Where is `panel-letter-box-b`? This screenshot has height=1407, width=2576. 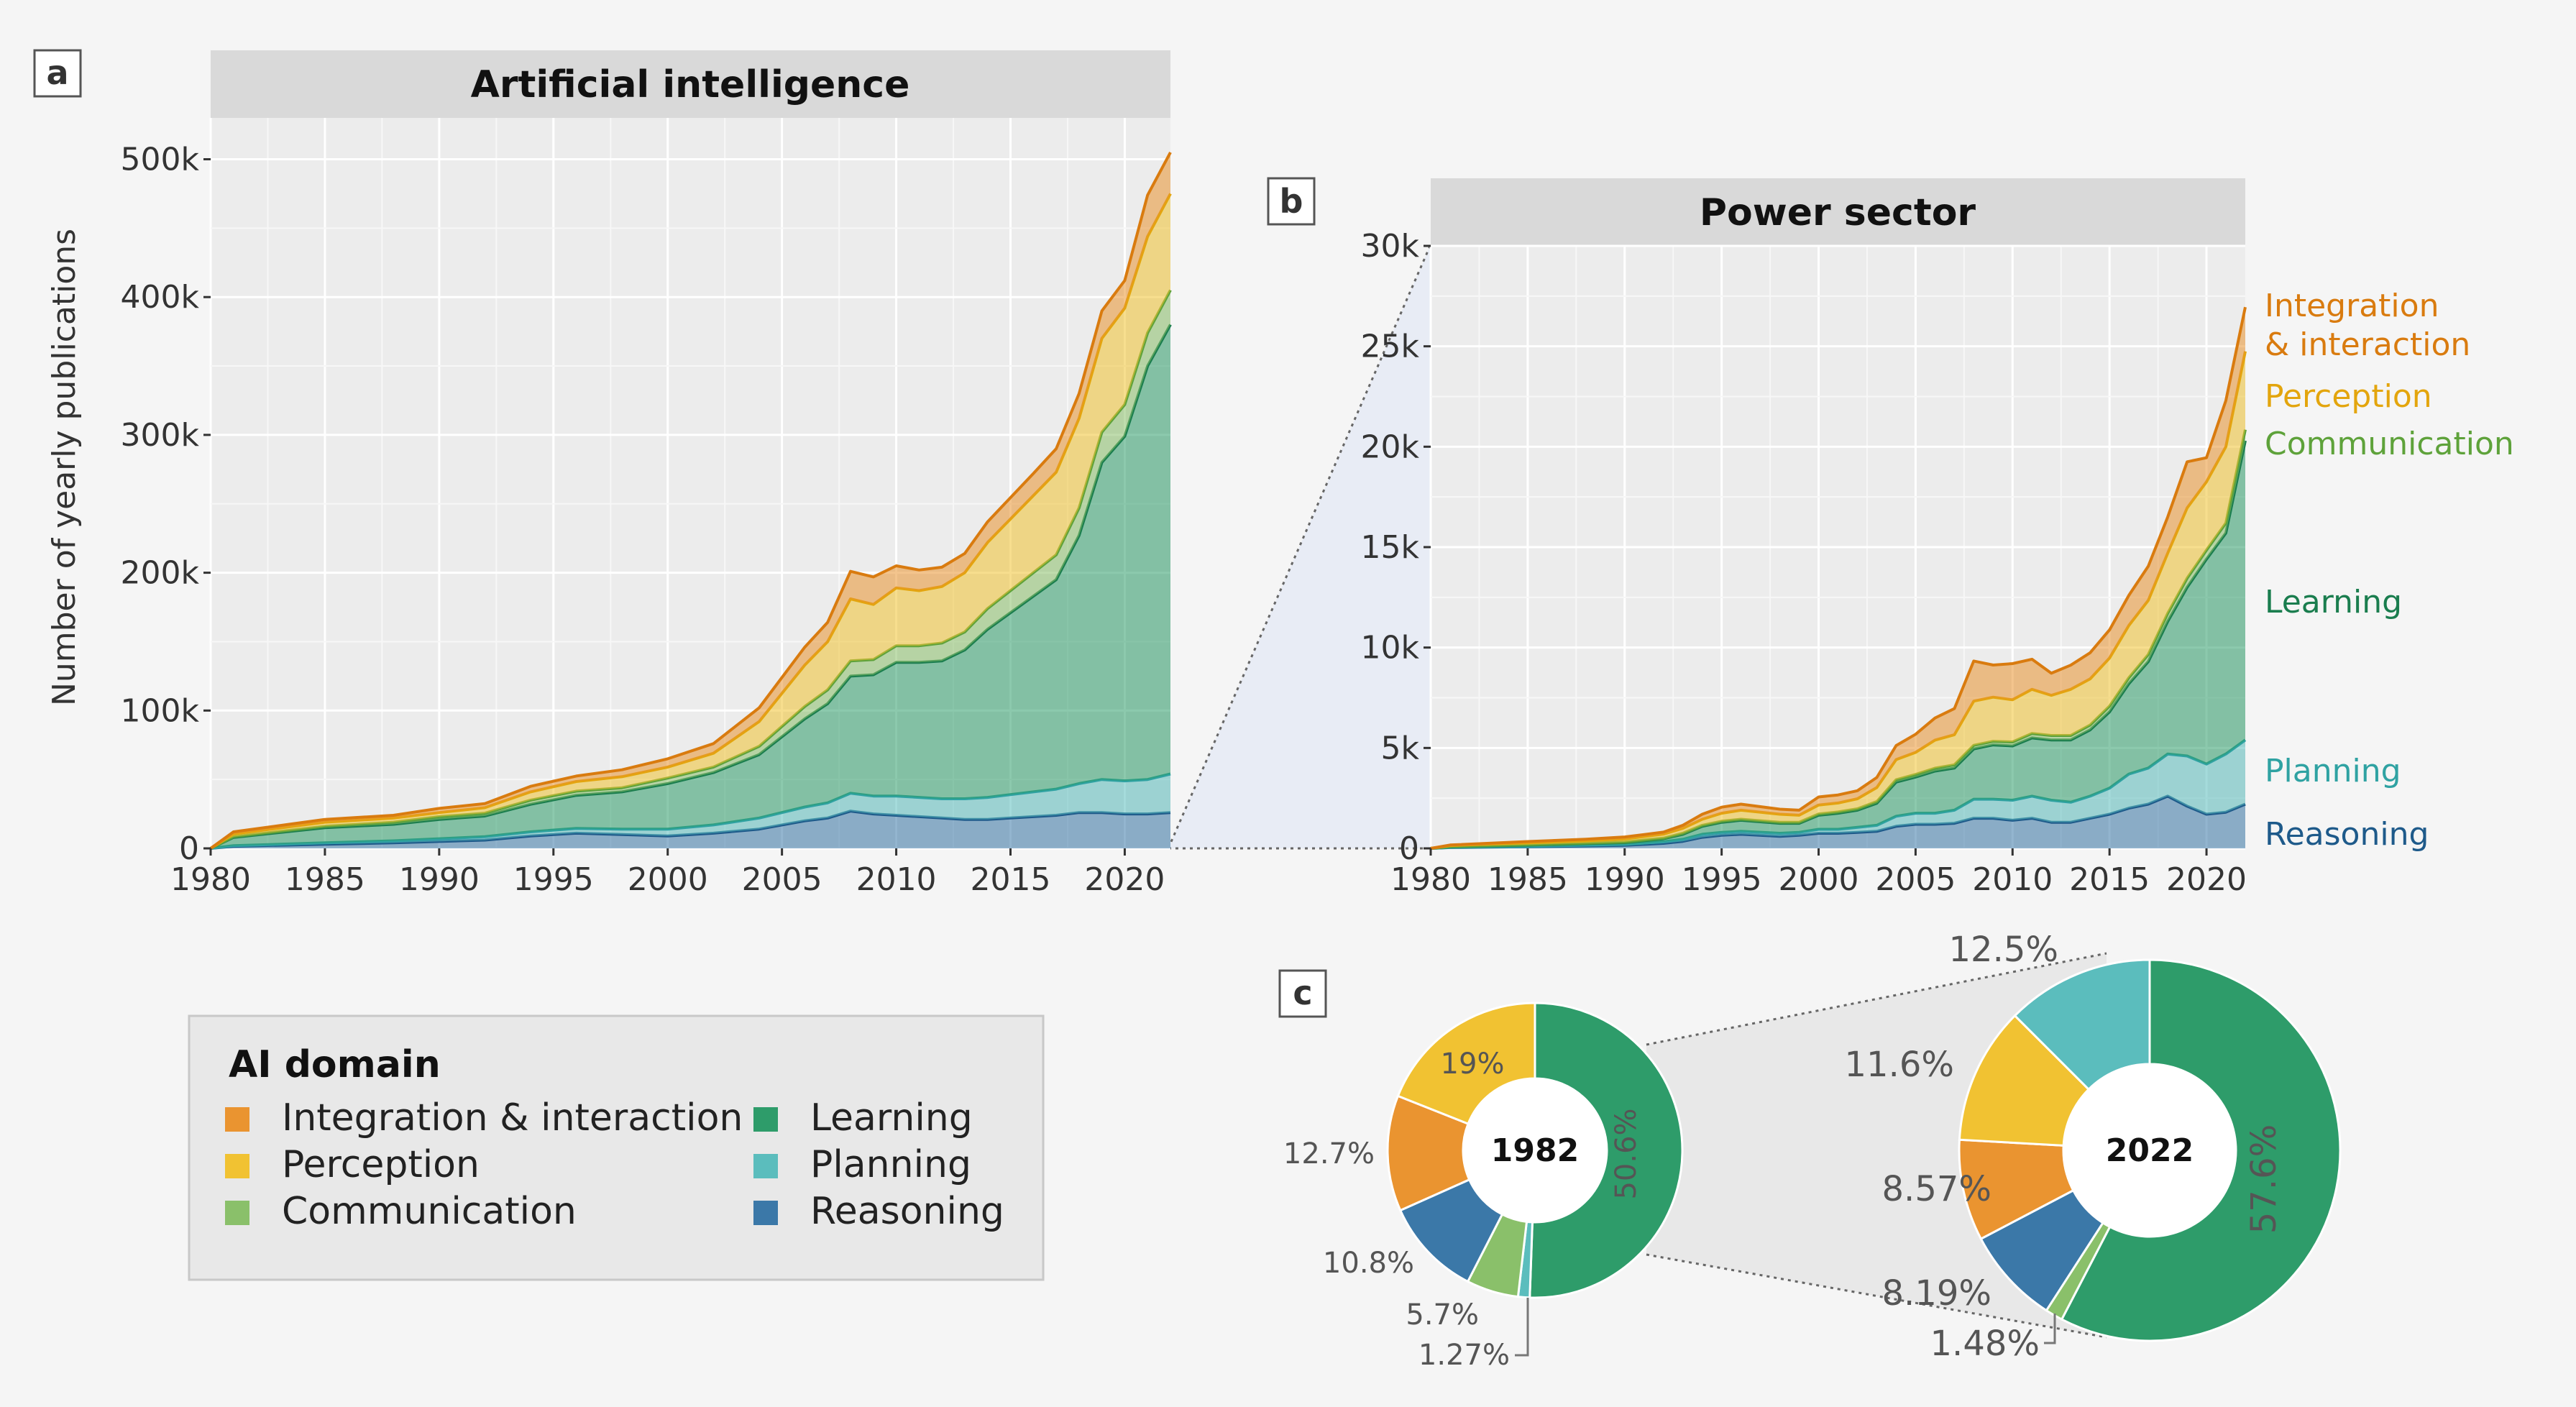
panel-letter-box-b is located at coordinates (1291, 202).